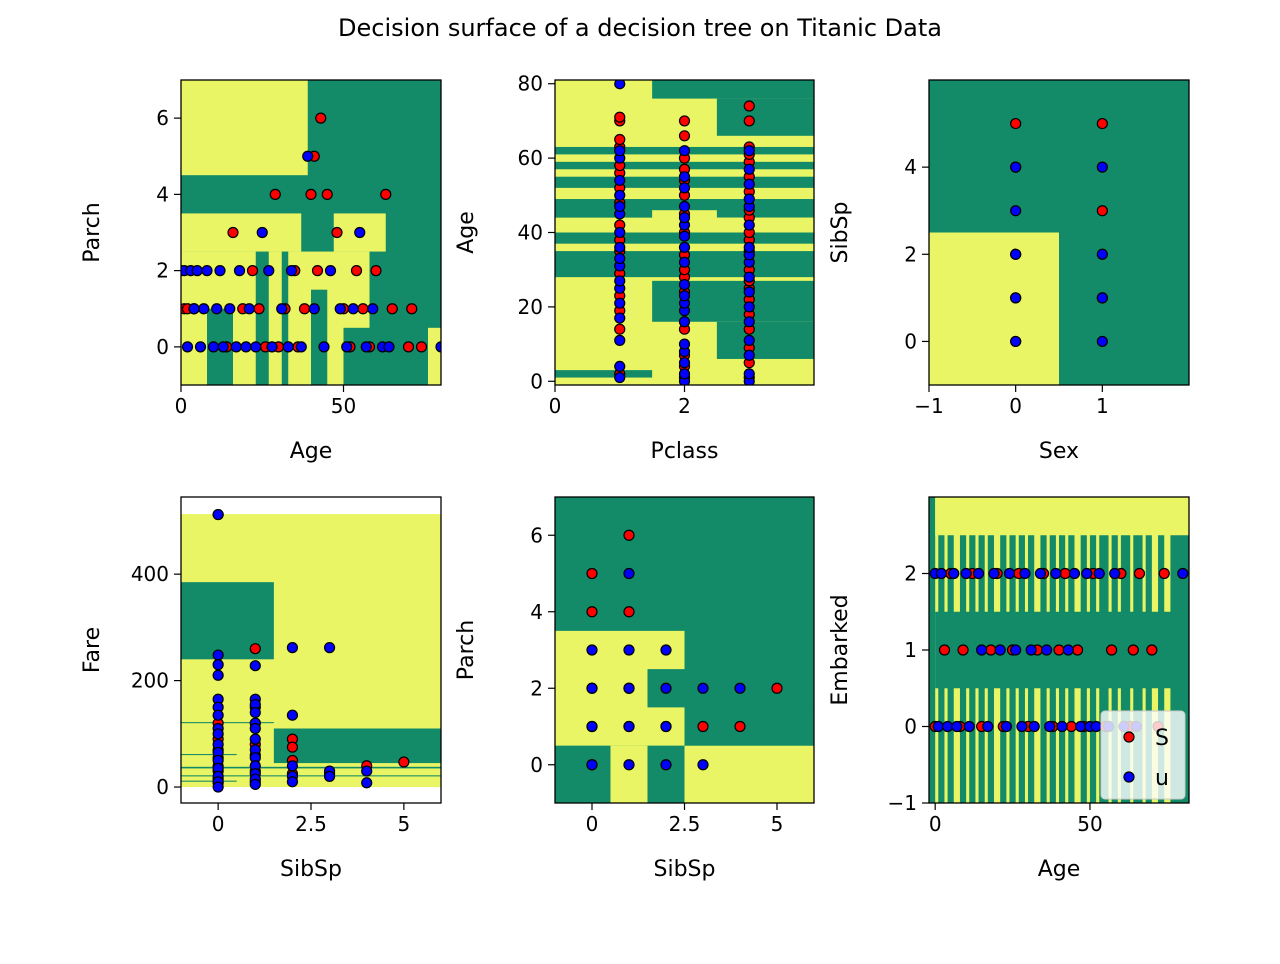 This screenshot has width=1280, height=964. Describe the element at coordinates (1015, 406) in the screenshot. I see `x-tick-label: 0` at that location.